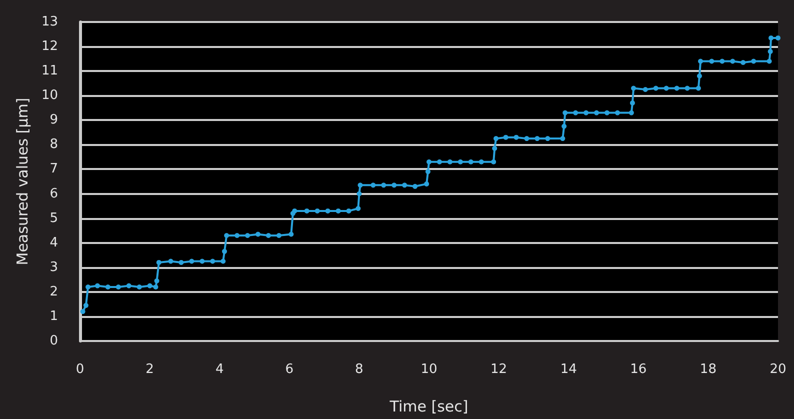 Image resolution: width=794 pixels, height=419 pixels. What do you see at coordinates (219, 369) in the screenshot?
I see `x-tick-label: 4` at bounding box center [219, 369].